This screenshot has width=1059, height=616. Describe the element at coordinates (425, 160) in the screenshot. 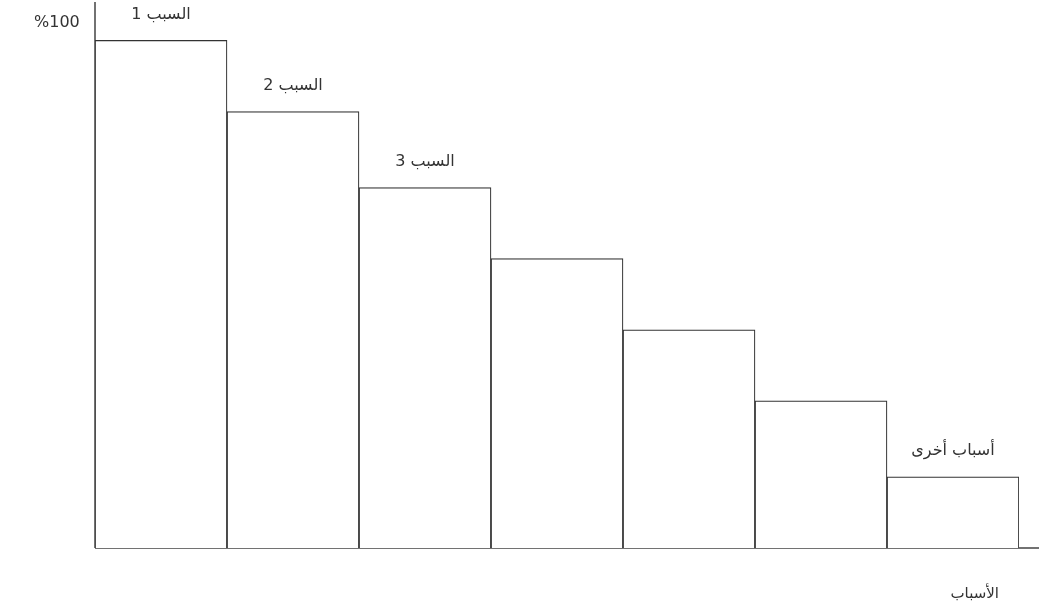

I see `x-tick-label: السبب 3` at that location.